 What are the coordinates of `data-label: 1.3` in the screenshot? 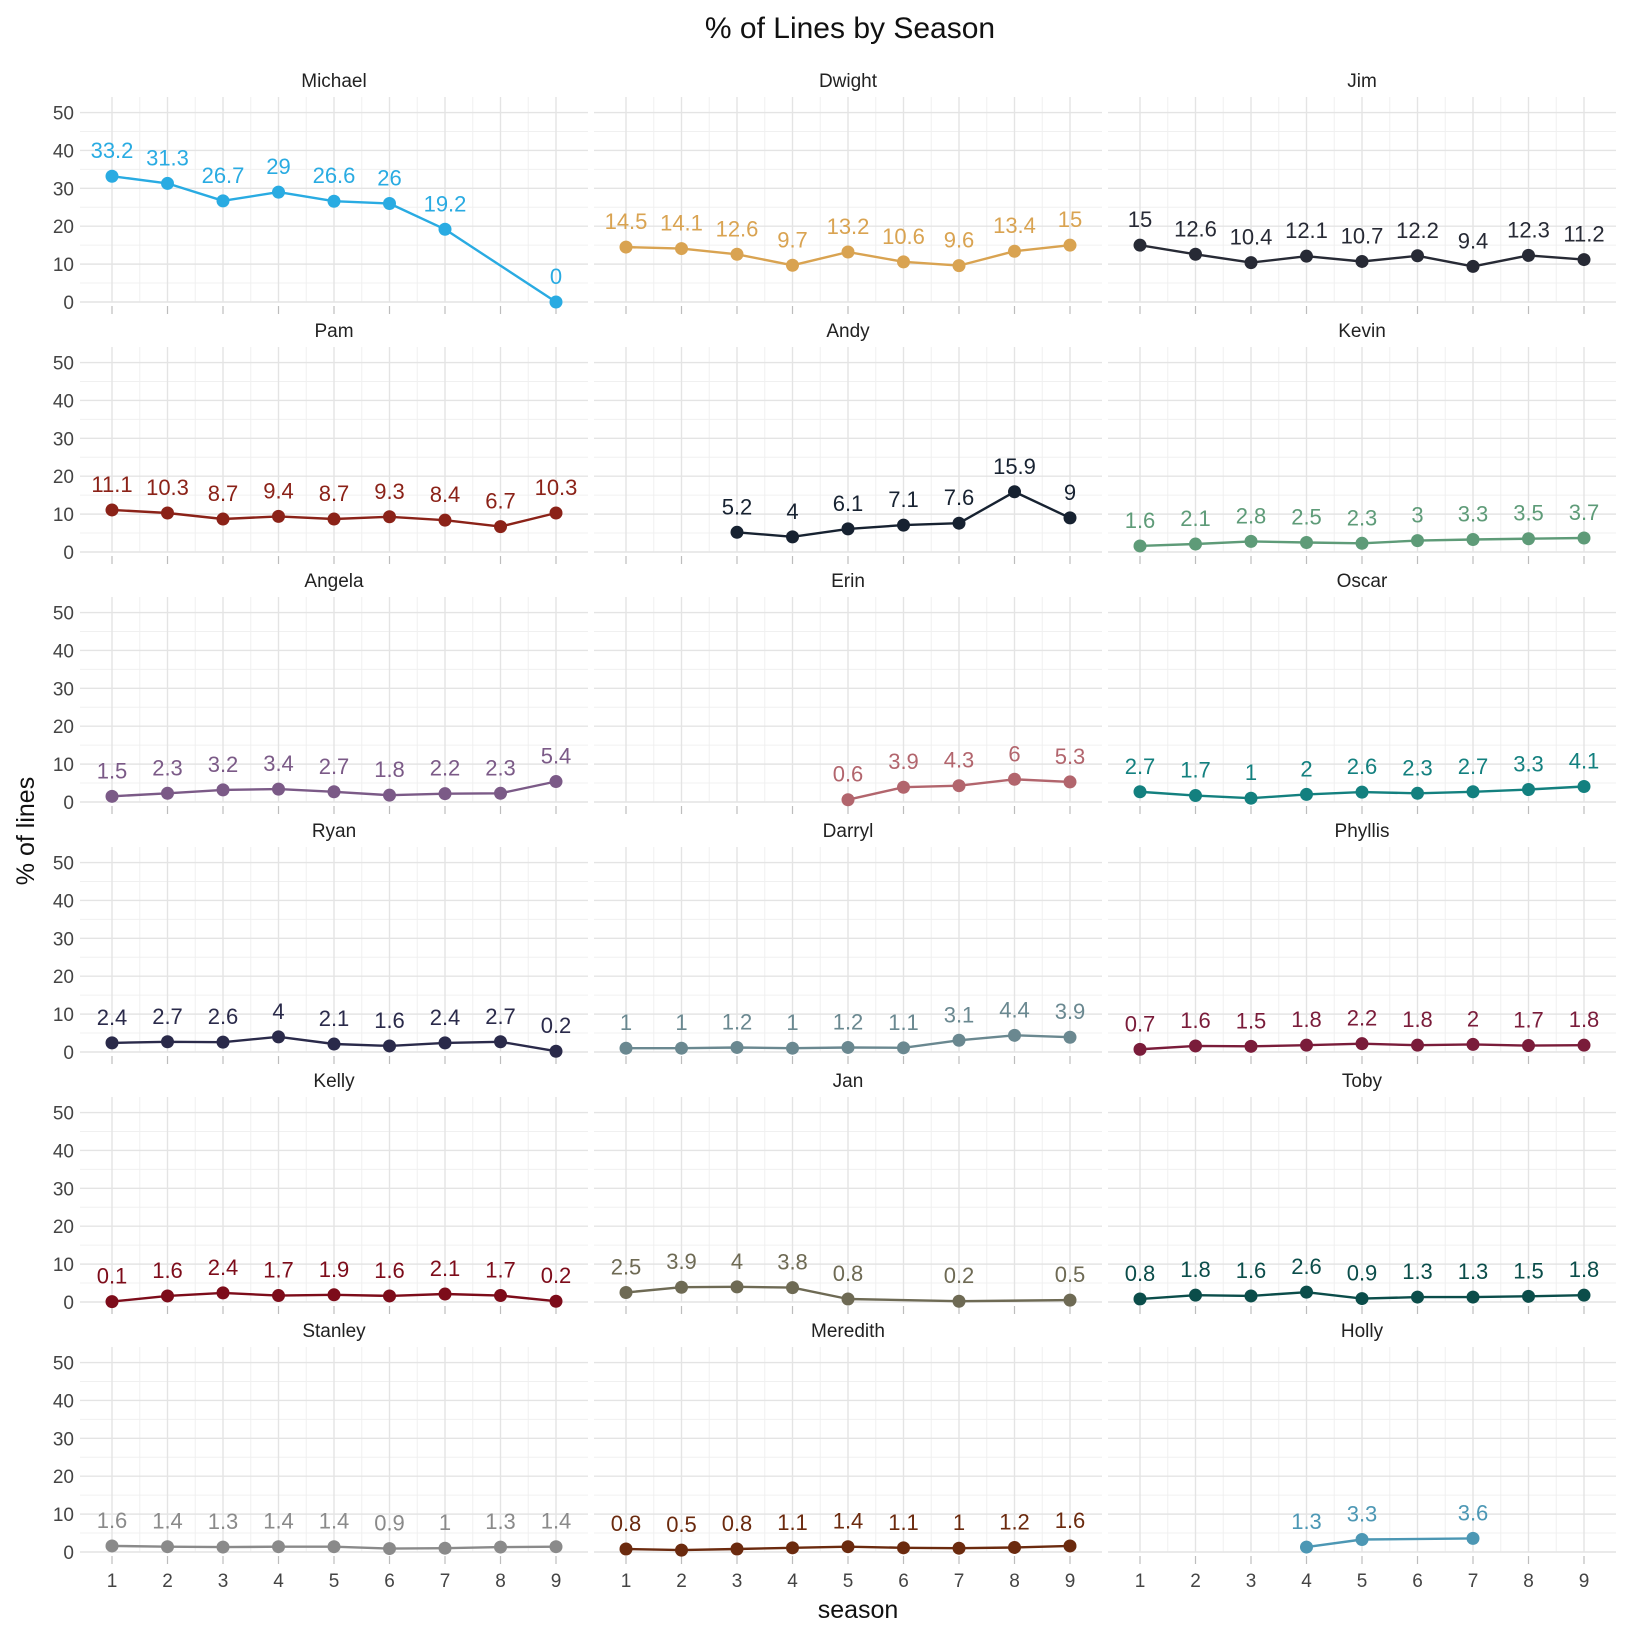 It's located at (223, 1521).